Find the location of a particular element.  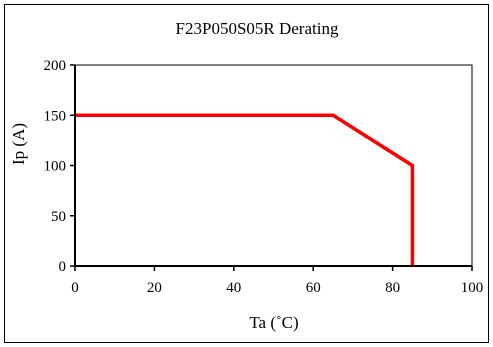

x-axis-label: Ta (˚C) is located at coordinates (273, 322).